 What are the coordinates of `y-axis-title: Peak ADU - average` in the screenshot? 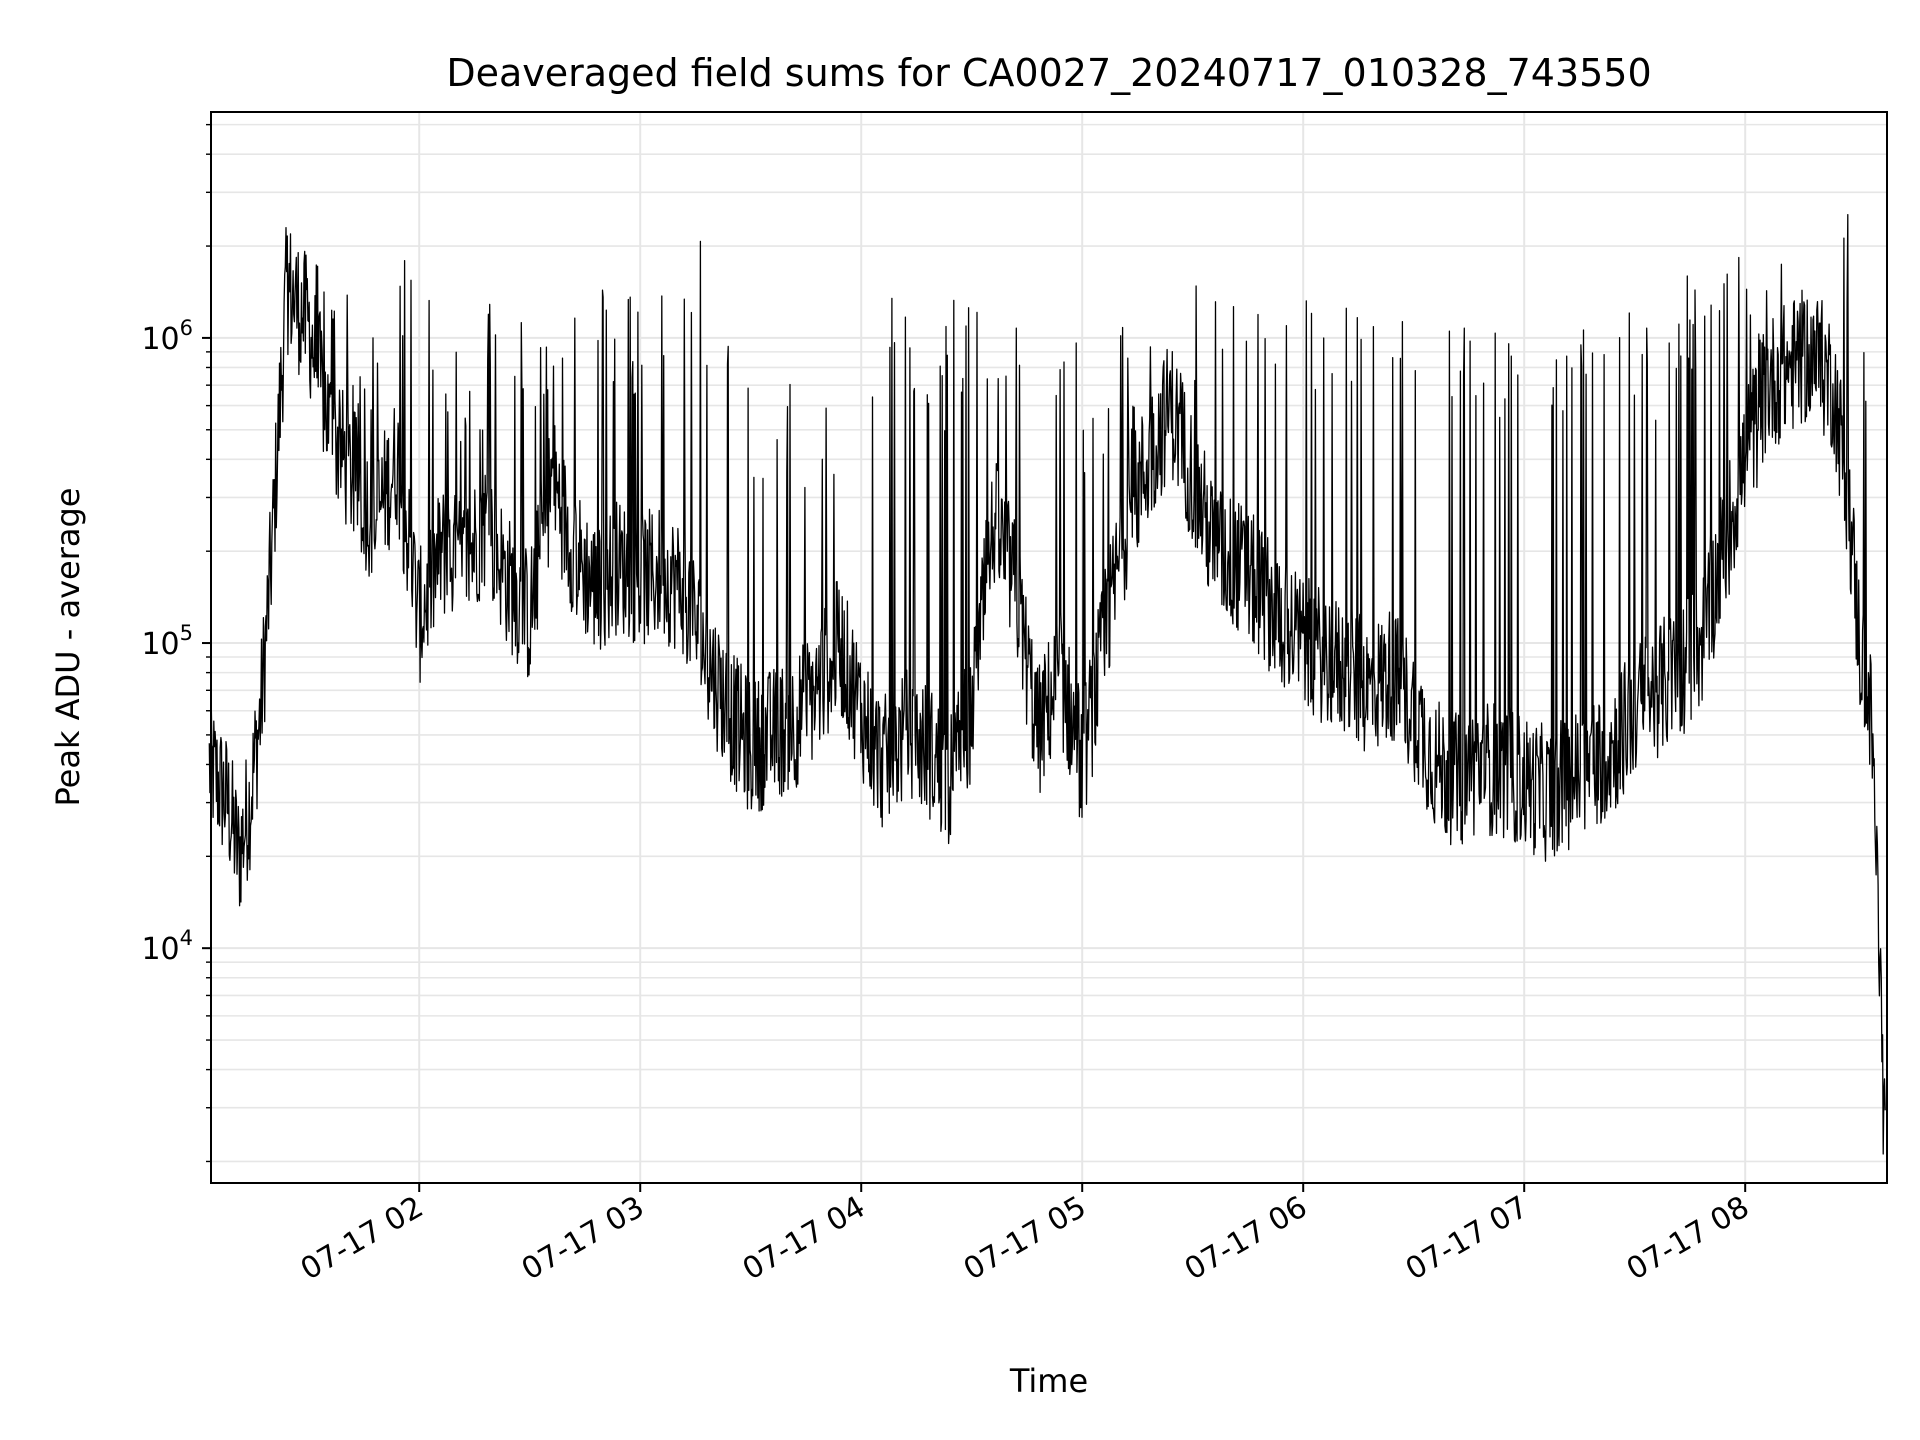 It's located at (68, 647).